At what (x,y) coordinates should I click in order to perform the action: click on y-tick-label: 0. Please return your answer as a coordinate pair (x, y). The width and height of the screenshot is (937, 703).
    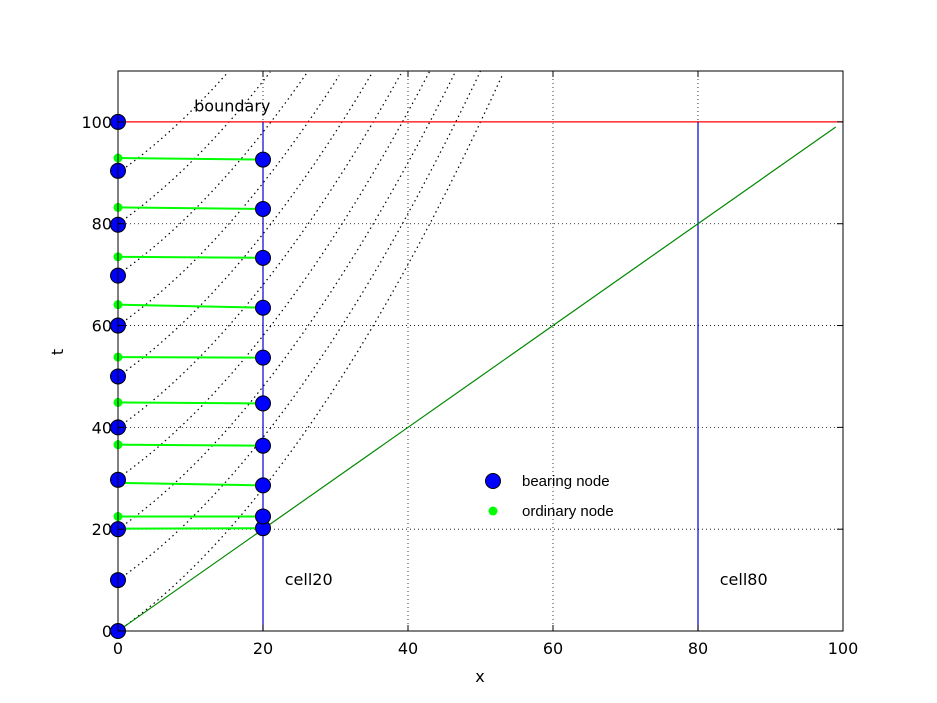
    Looking at the image, I should click on (107, 631).